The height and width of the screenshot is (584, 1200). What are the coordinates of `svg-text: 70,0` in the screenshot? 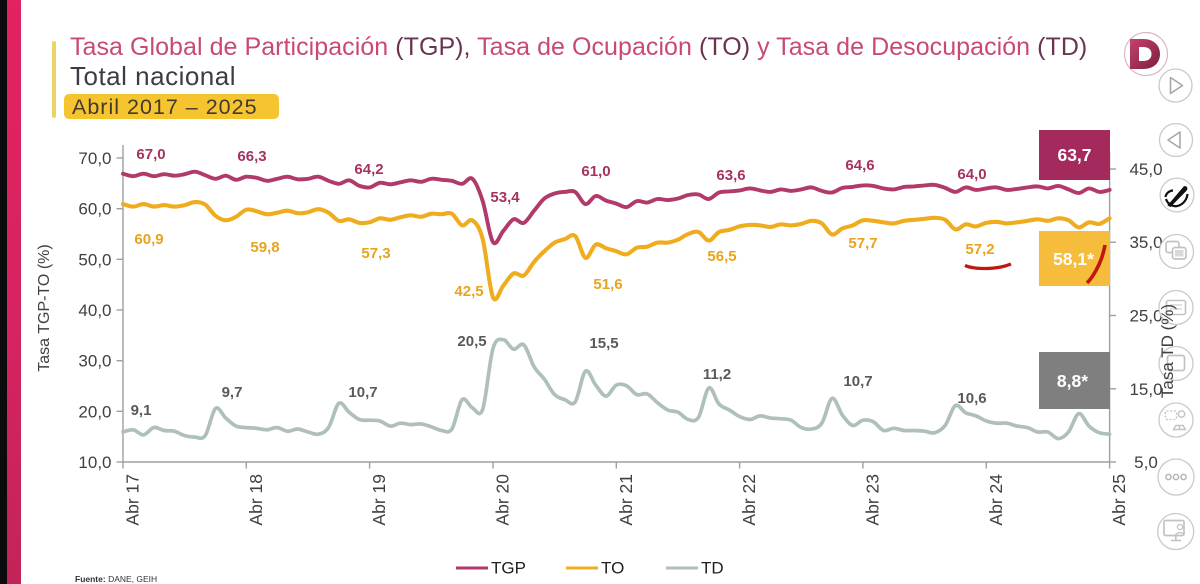 It's located at (94, 158).